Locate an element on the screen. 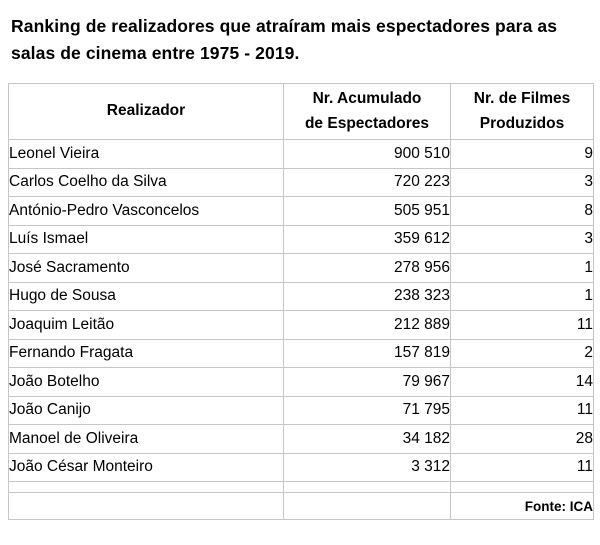 This screenshot has height=545, width=600. table-row: João Canijo 71 795 11 is located at coordinates (301, 410).